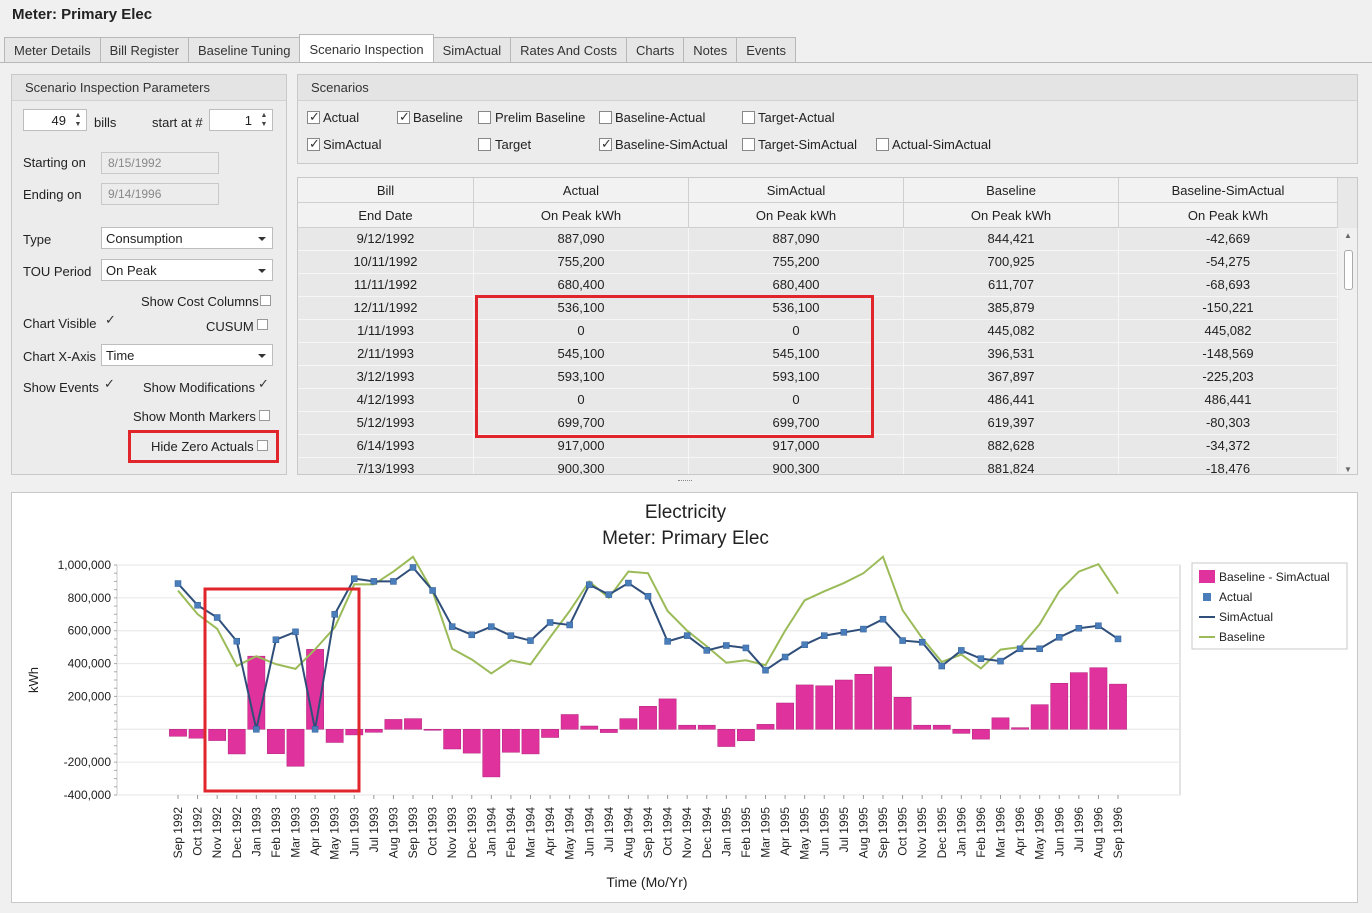  Describe the element at coordinates (863, 833) in the screenshot. I see `x-tick-label: Aug 1995` at that location.